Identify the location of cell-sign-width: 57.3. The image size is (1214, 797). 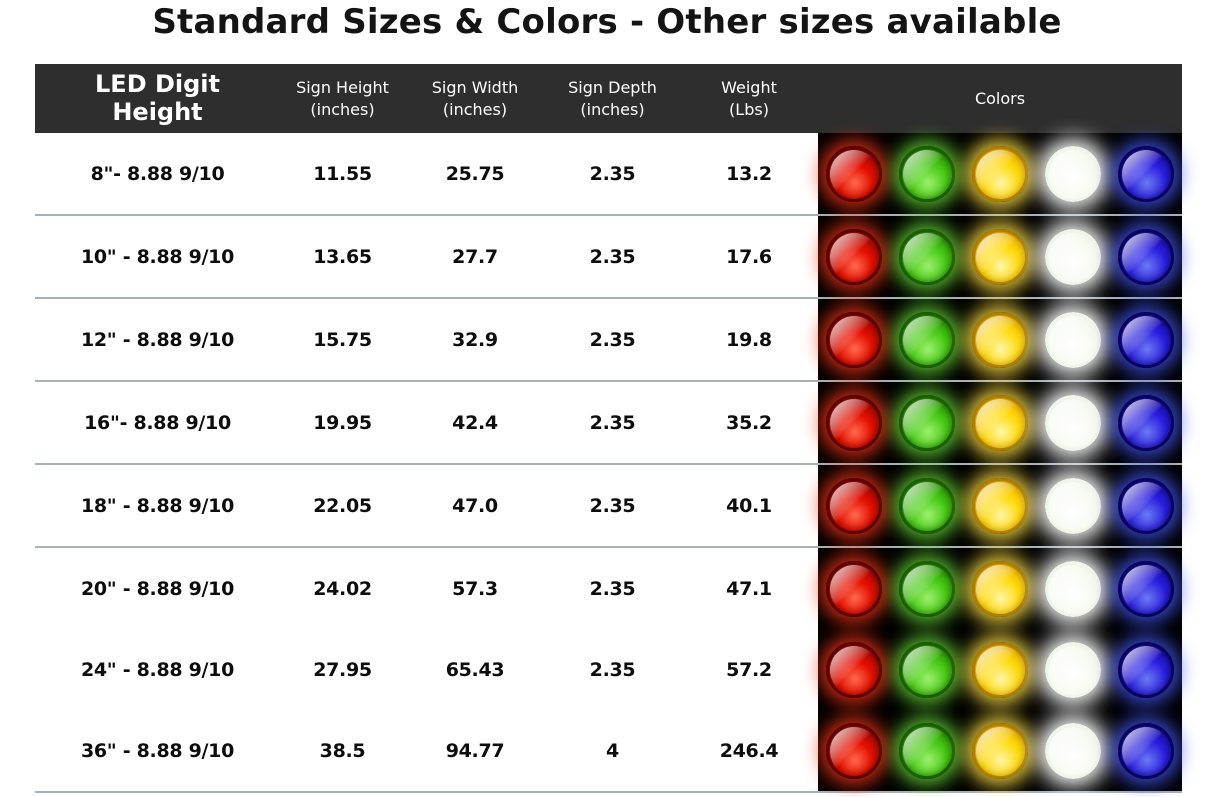
(475, 588).